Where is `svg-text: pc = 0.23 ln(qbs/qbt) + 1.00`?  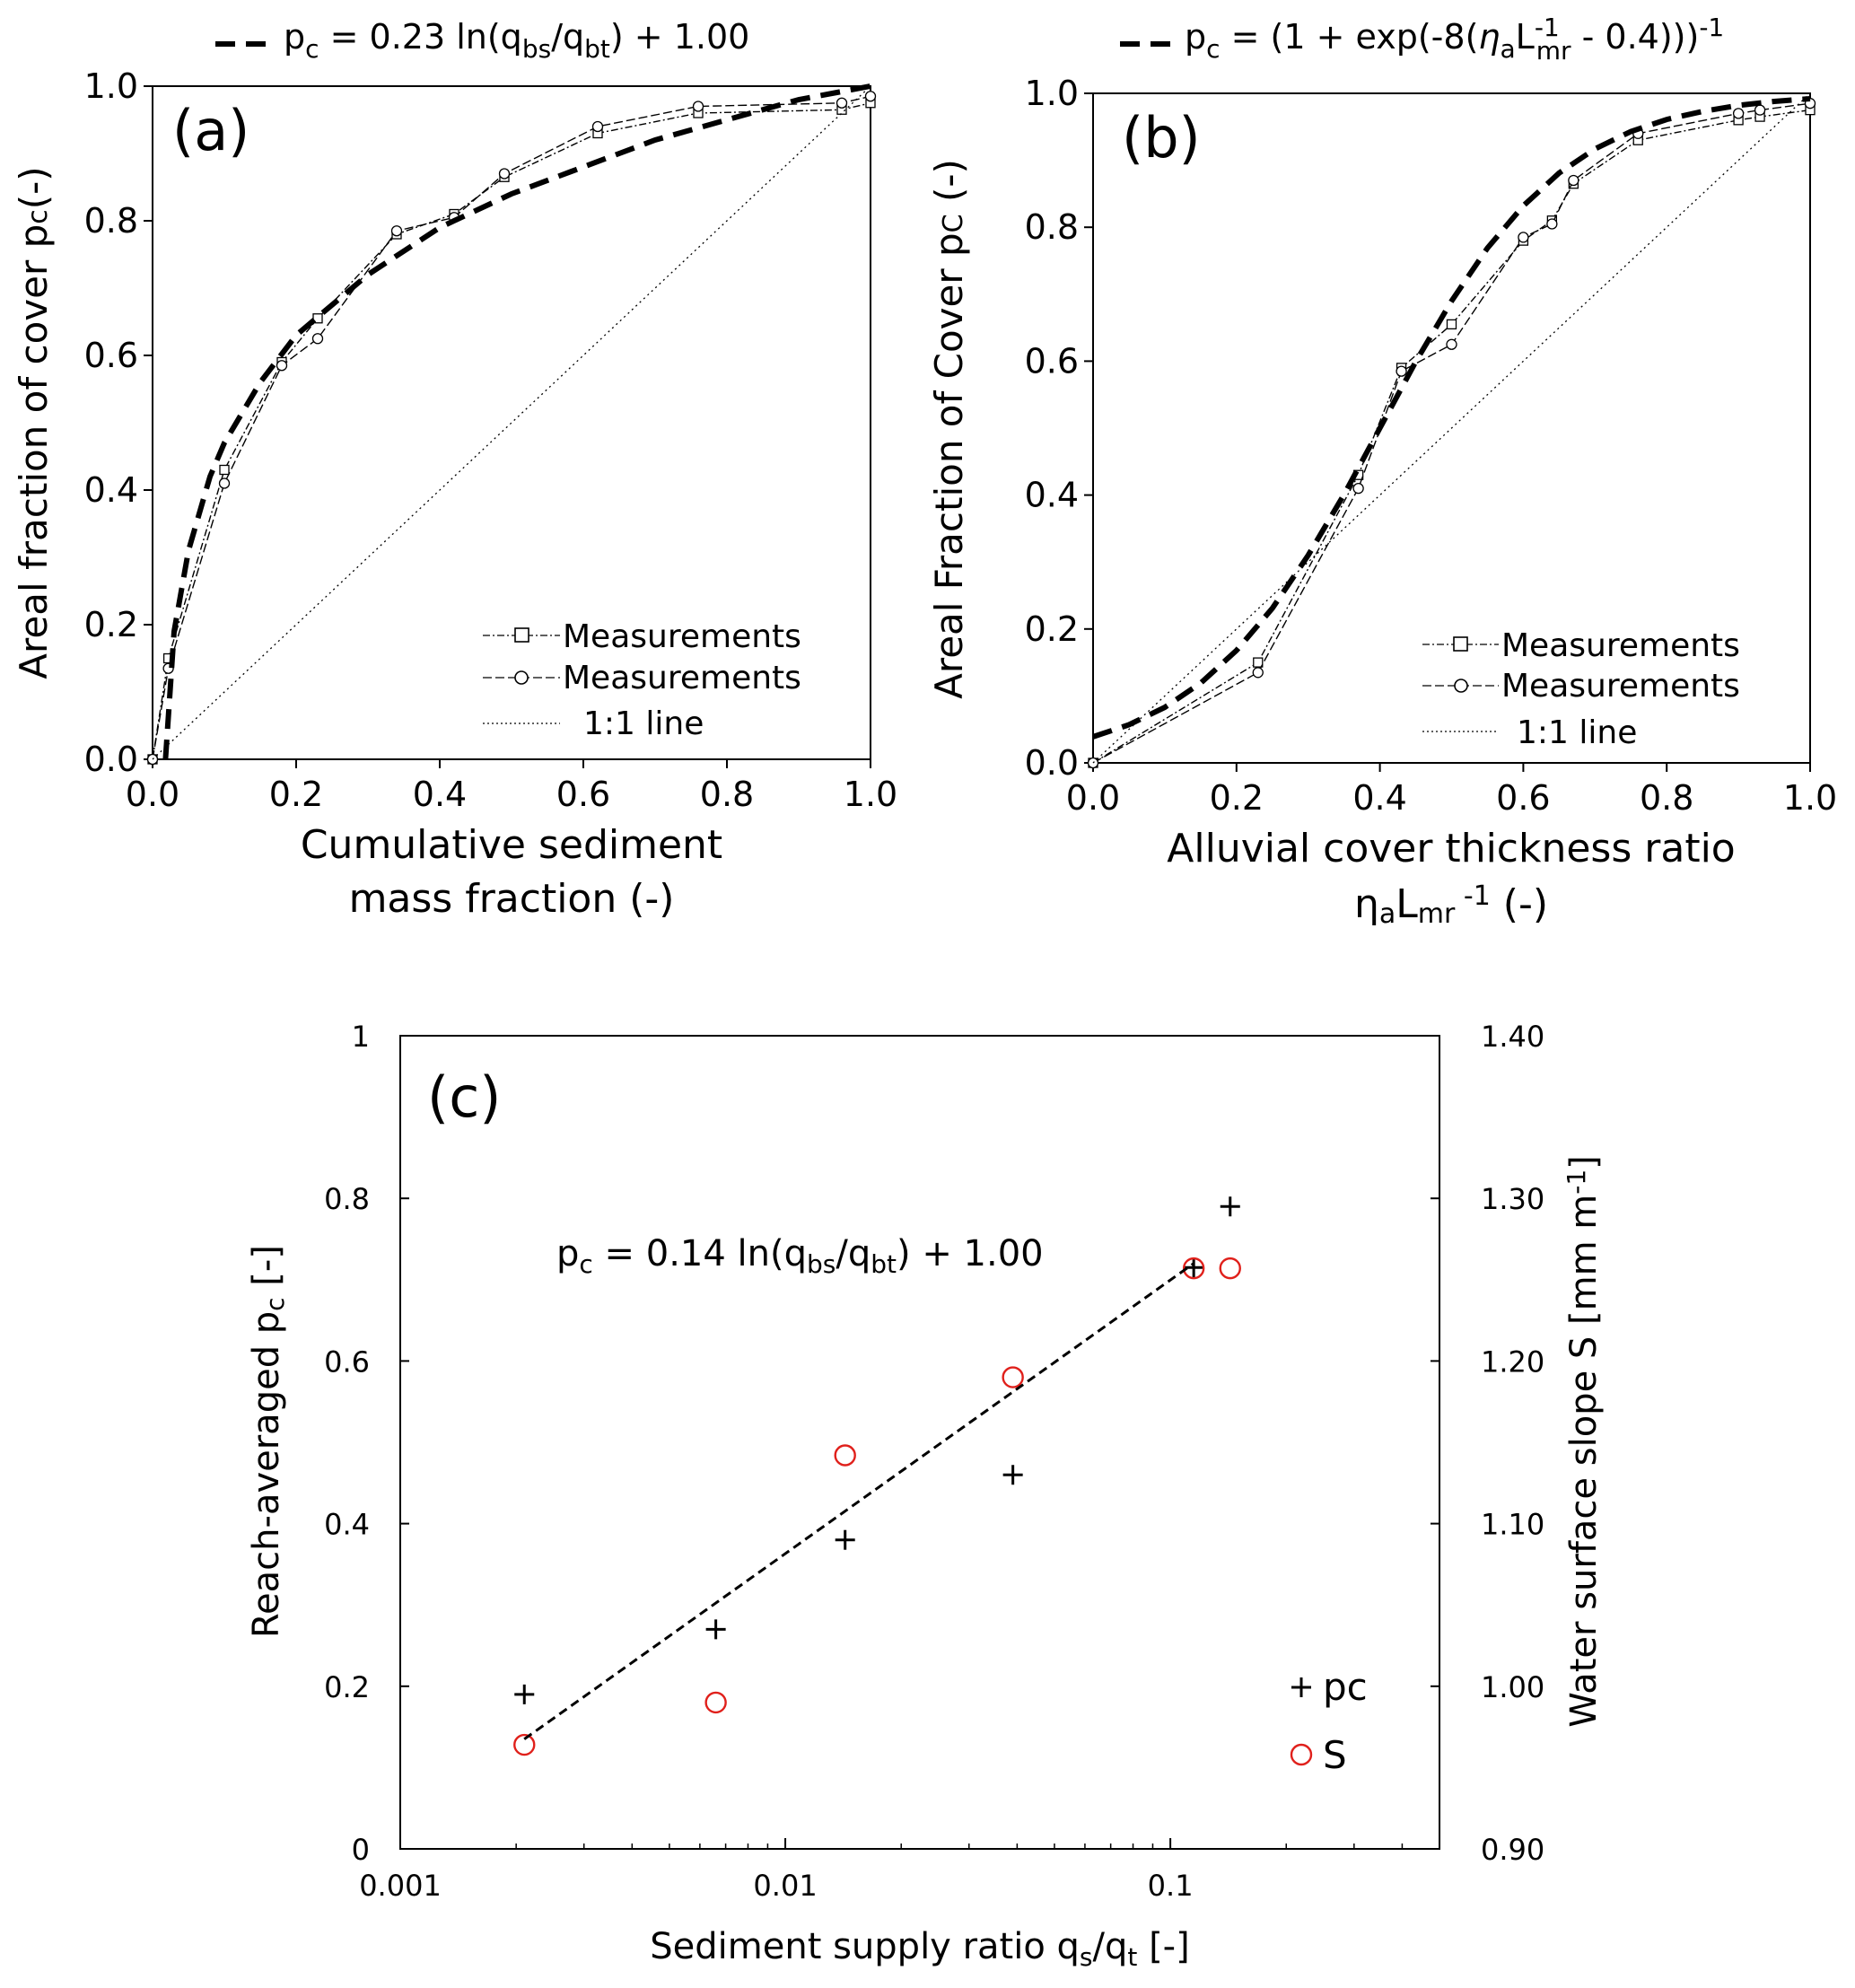
svg-text: pc = 0.23 ln(qbs/qbt) + 1.00 is located at coordinates (516, 40).